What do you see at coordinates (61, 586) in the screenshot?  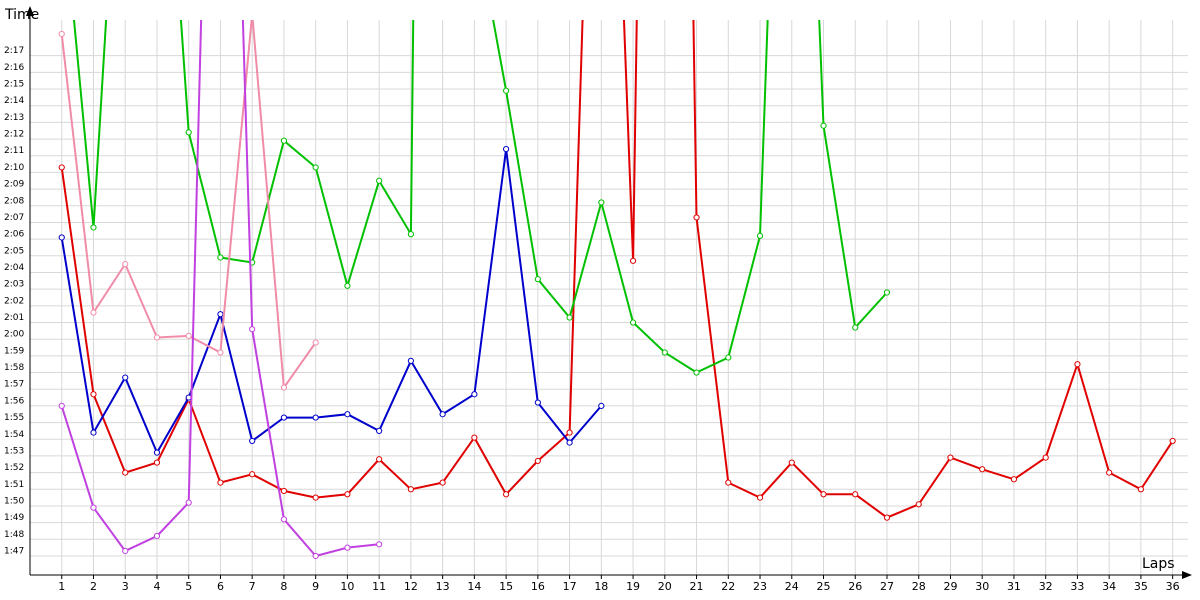 I see `x-tick-label: 1` at bounding box center [61, 586].